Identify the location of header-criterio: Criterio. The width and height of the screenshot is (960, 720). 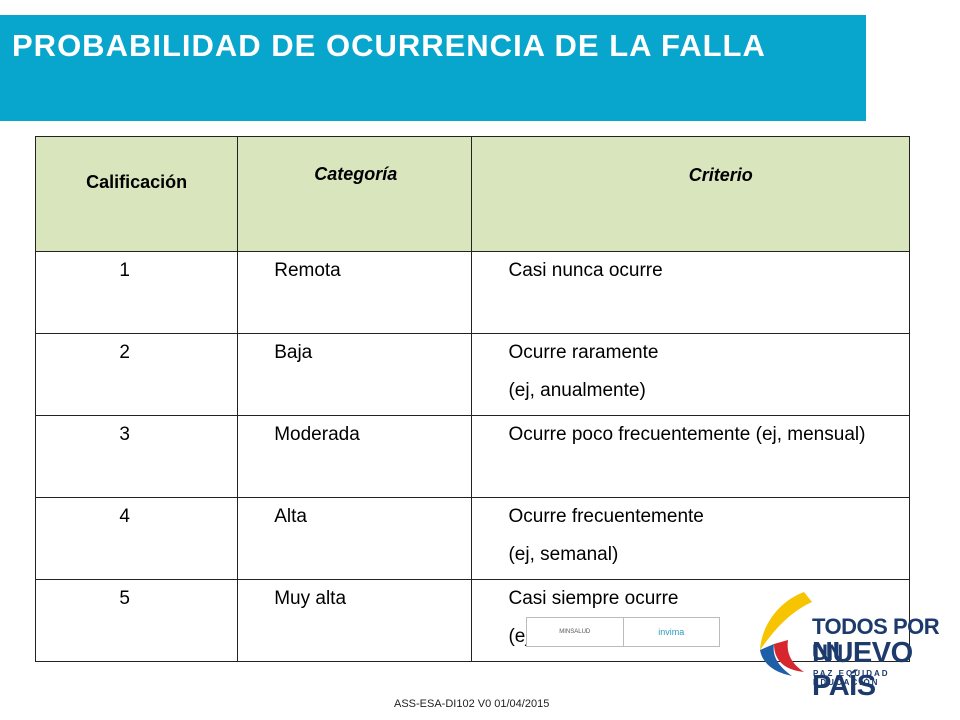
(690, 194).